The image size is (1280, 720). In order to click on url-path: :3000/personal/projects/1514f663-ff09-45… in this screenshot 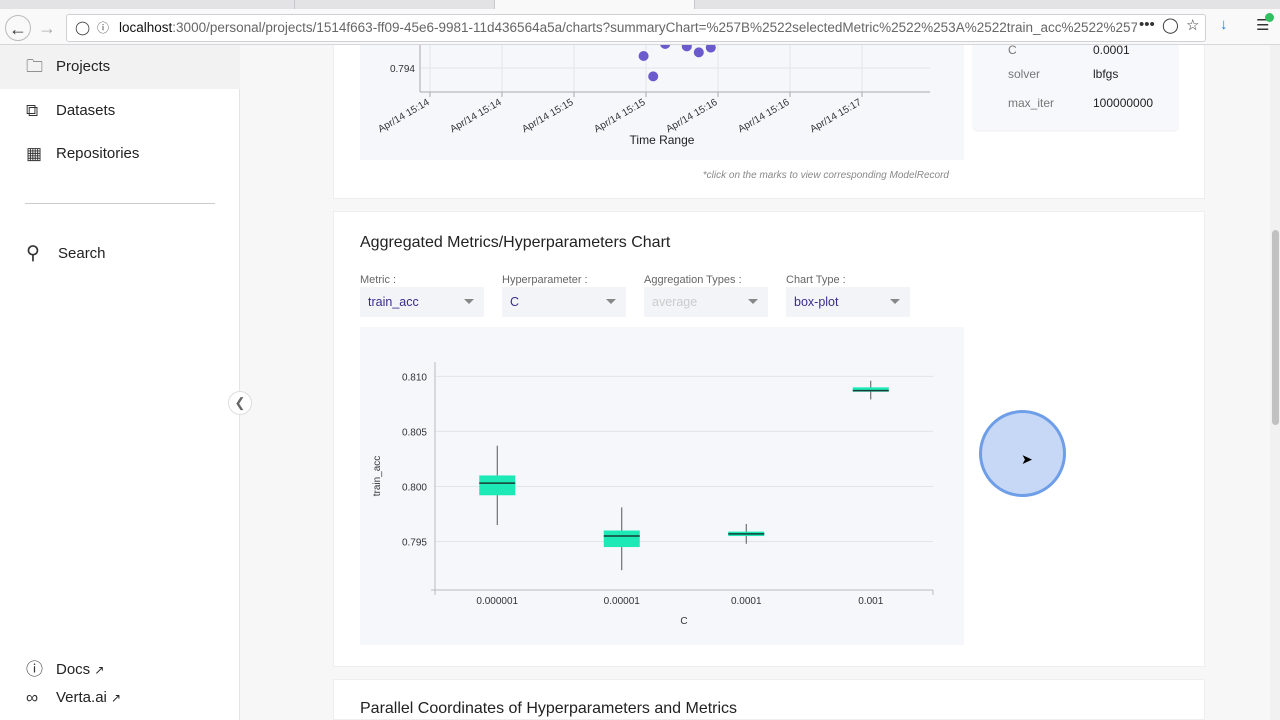, I will do `click(660, 27)`.